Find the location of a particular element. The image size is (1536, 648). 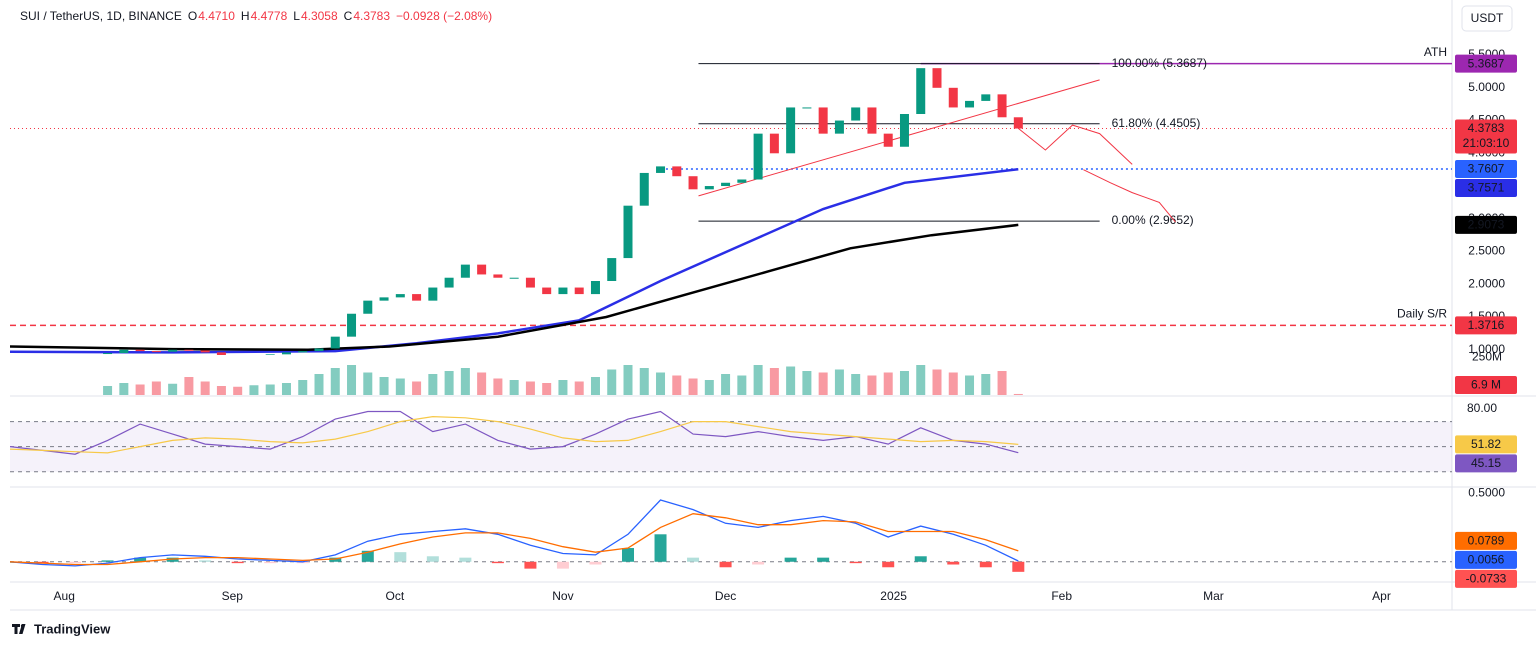

x-tick-label: Apr is located at coordinates (1381, 596).